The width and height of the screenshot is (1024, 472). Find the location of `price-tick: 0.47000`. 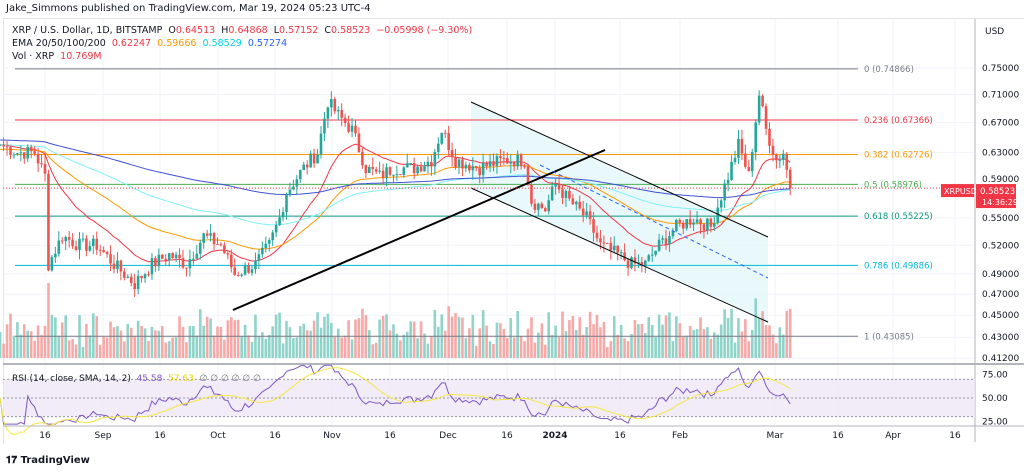

price-tick: 0.47000 is located at coordinates (1000, 295).